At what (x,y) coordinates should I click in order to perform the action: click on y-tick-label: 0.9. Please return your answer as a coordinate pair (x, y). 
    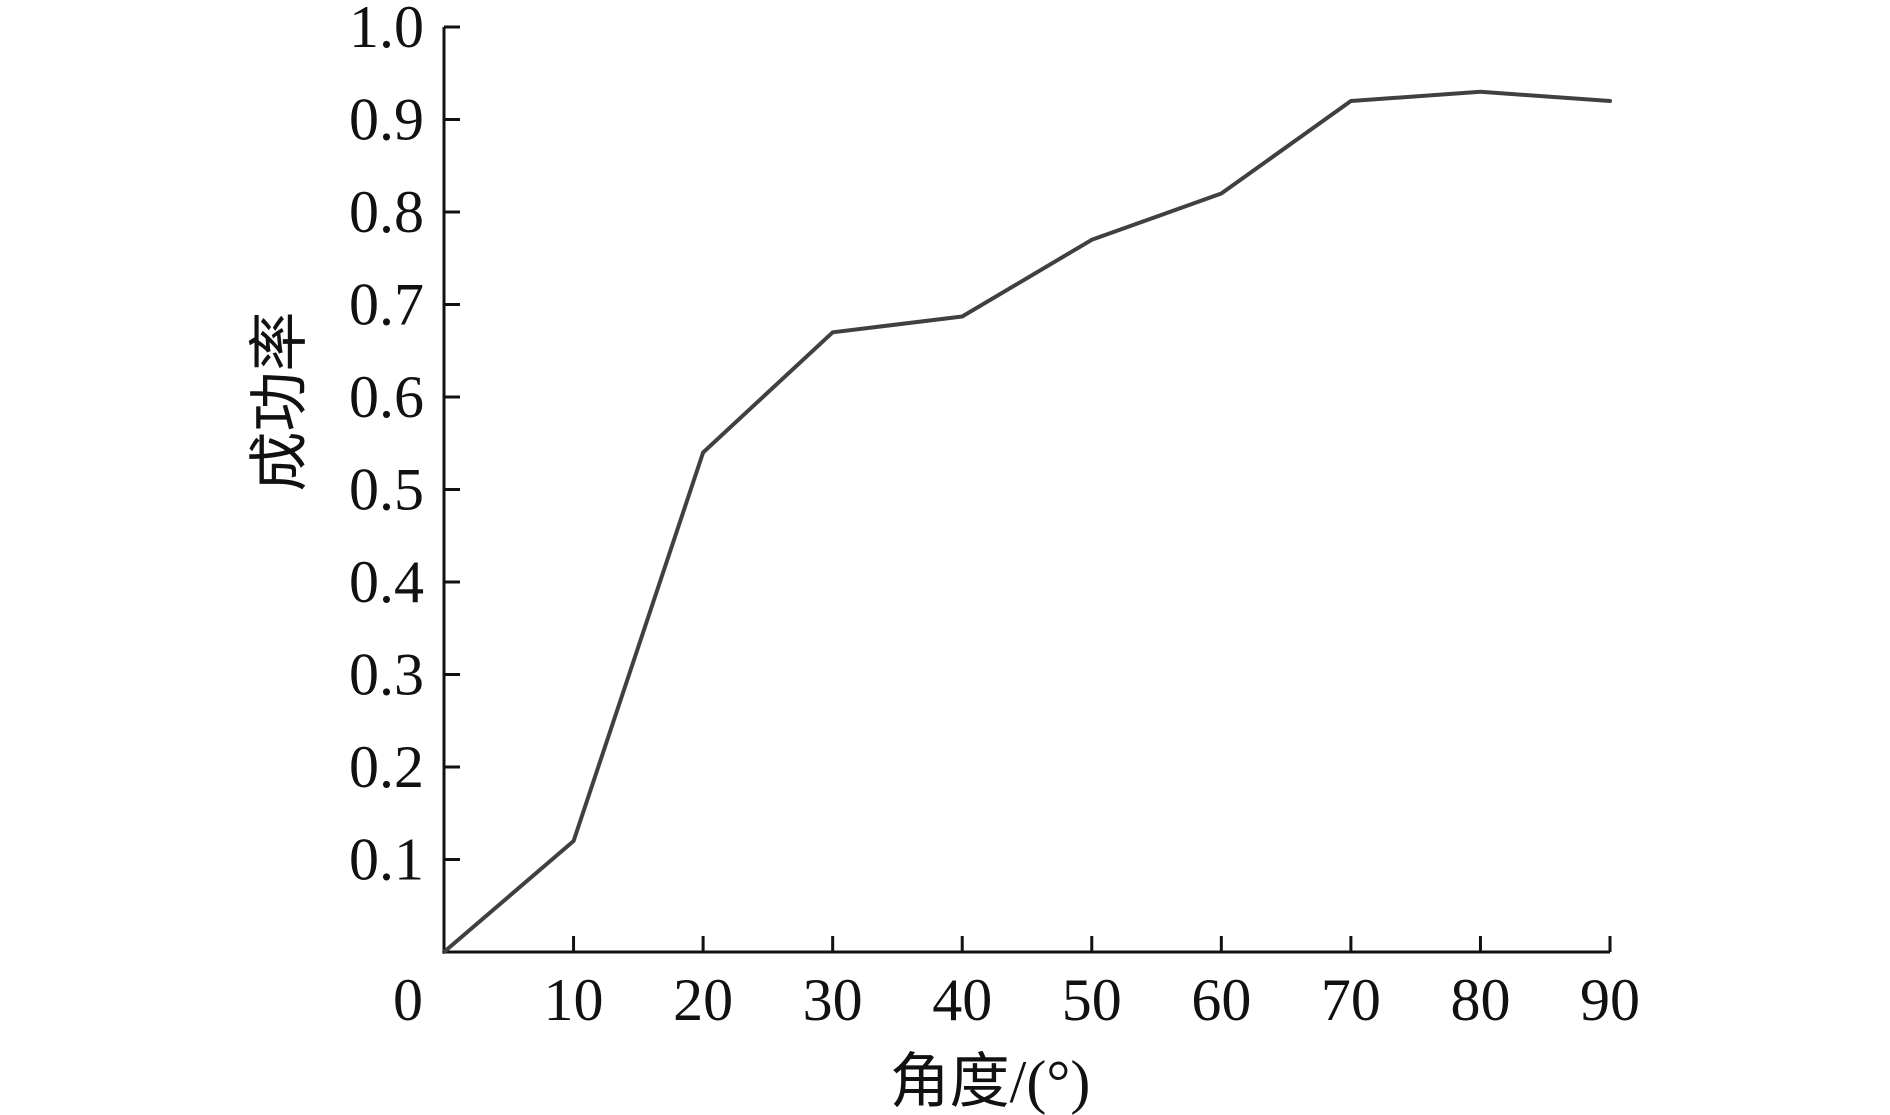
    Looking at the image, I should click on (386, 120).